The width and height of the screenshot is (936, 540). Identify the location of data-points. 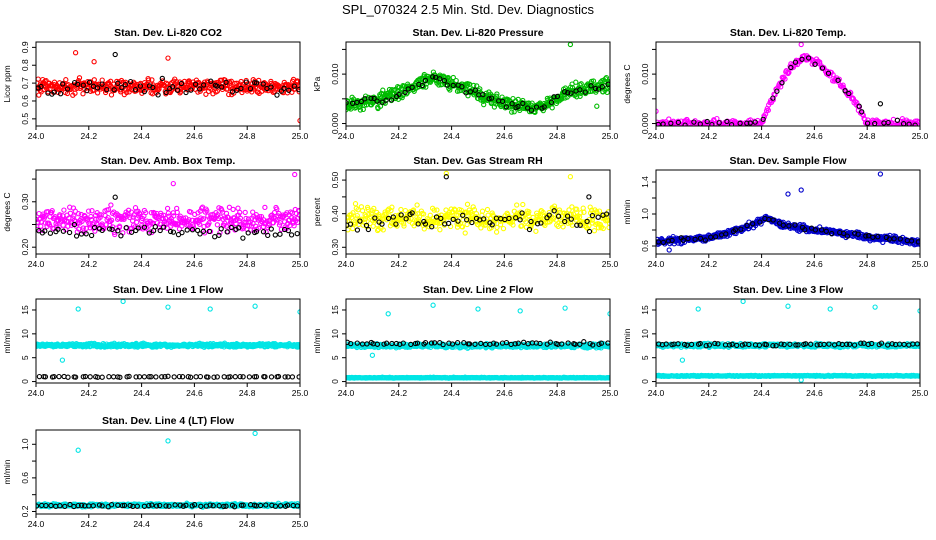
(478, 341).